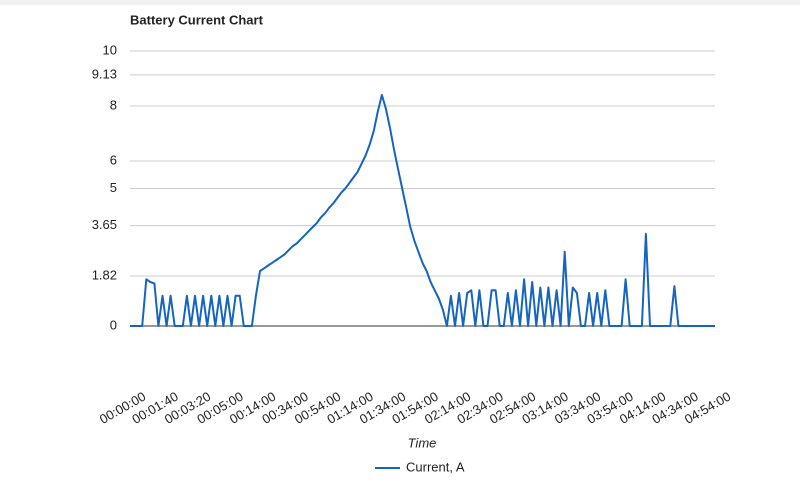 This screenshot has height=497, width=800. What do you see at coordinates (435, 466) in the screenshot?
I see `legend-label: Current, A` at bounding box center [435, 466].